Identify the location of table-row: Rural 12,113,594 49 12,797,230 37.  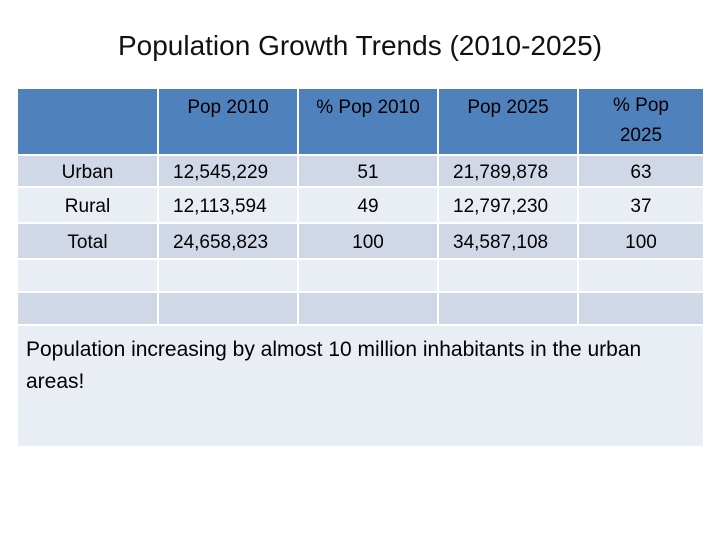
(360, 205).